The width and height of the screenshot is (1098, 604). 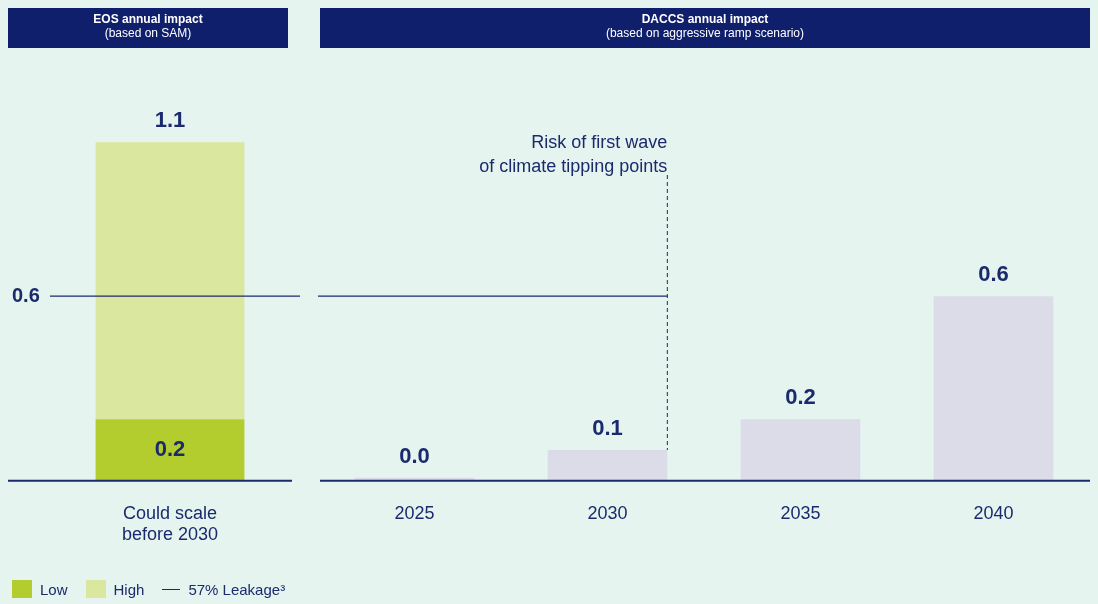 What do you see at coordinates (993, 512) in the screenshot?
I see `x-tick-label: 2040` at bounding box center [993, 512].